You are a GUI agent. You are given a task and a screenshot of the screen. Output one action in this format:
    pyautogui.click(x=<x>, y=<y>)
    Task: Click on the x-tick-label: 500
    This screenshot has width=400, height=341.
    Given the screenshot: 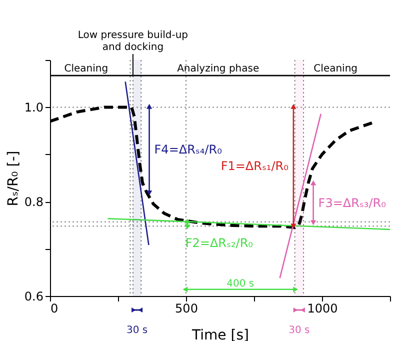 What is the action you would take?
    pyautogui.click(x=186, y=309)
    